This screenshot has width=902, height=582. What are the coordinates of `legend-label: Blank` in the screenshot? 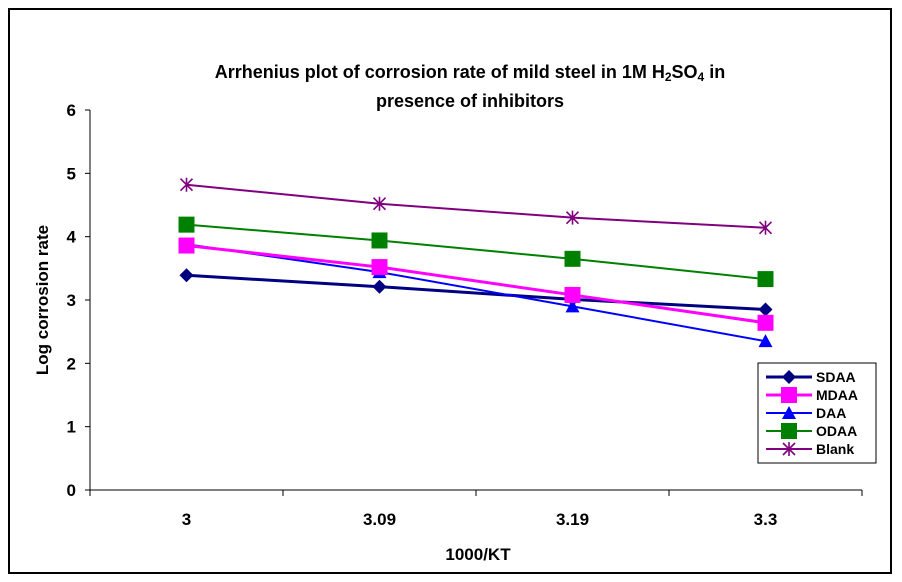 It's located at (835, 449).